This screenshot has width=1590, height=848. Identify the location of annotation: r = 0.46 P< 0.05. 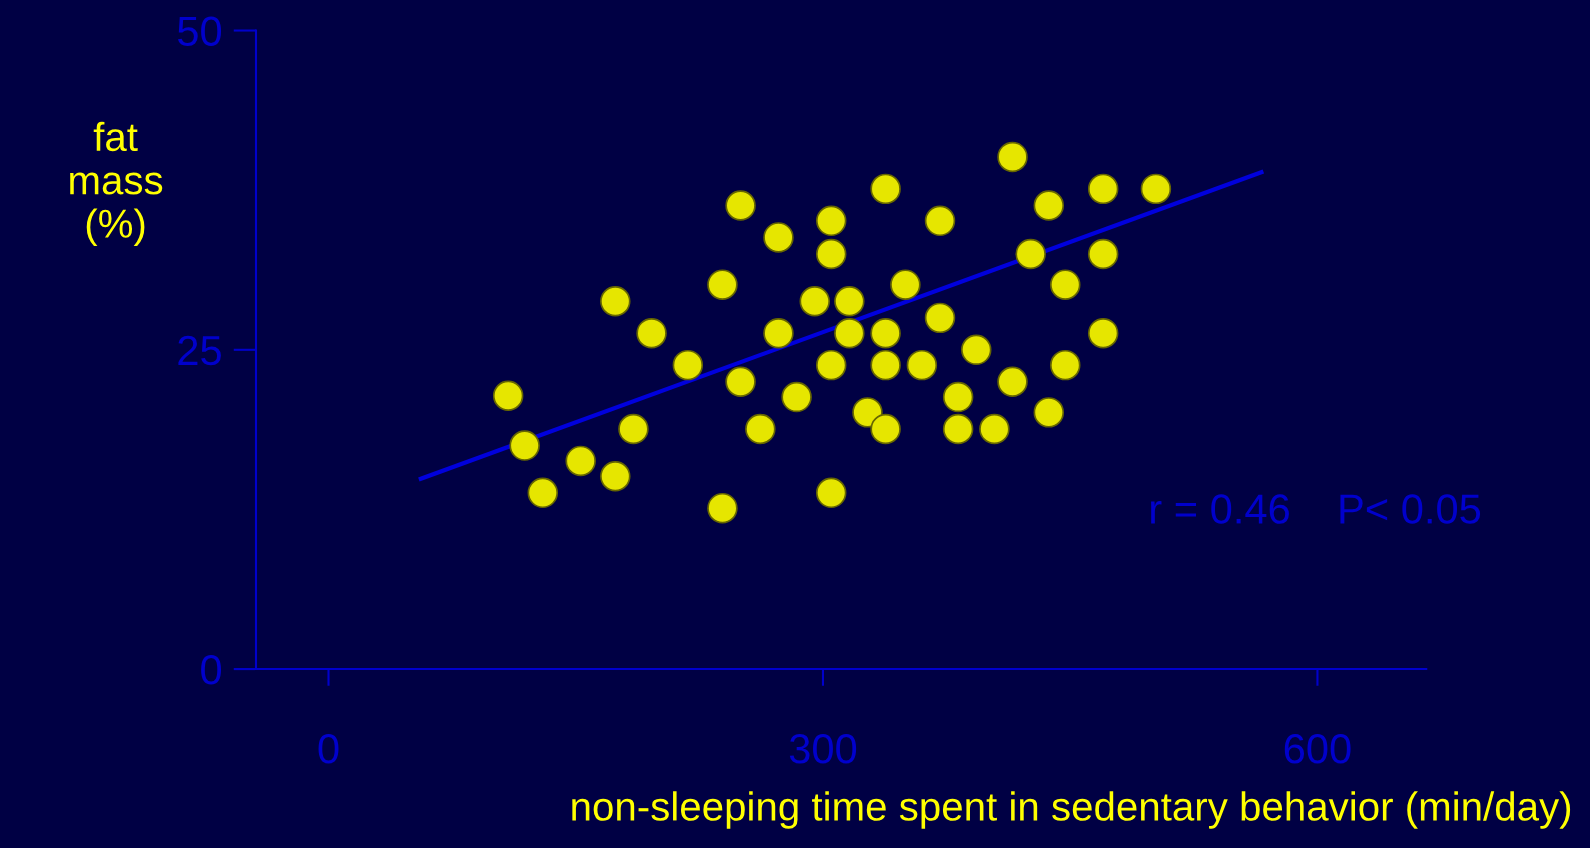
(1316, 509).